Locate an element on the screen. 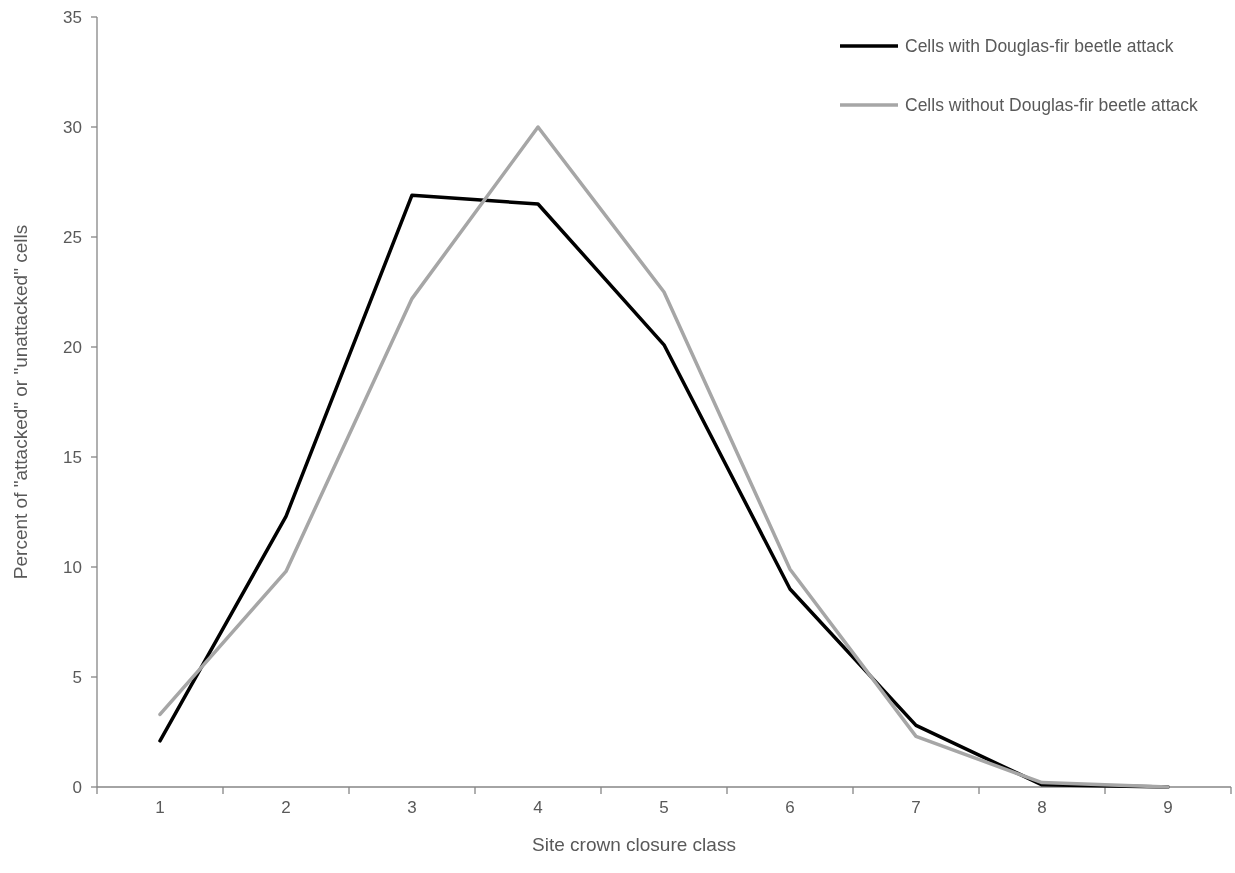  y-tick-label: 0 is located at coordinates (77, 787).